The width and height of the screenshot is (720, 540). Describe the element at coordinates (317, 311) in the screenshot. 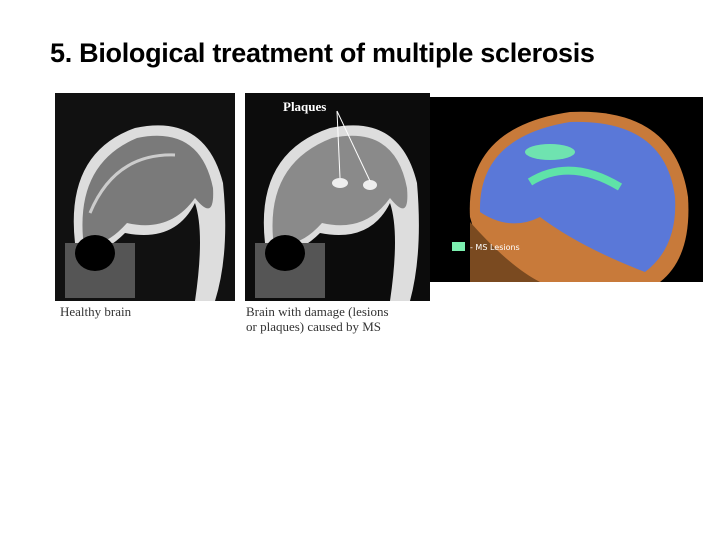

I see `caption-line: Brain with damage (lesions` at that location.